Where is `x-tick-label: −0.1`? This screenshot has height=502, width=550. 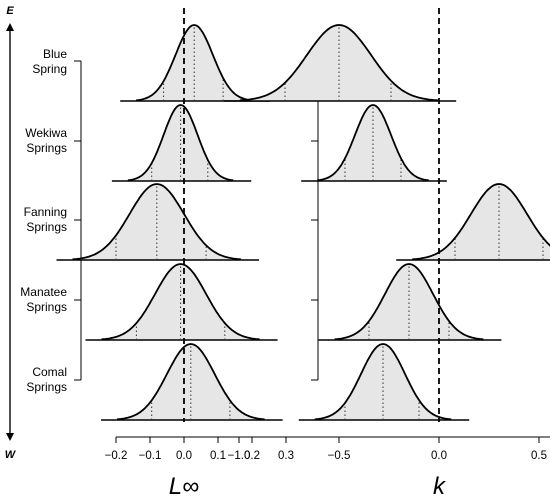 x-tick-label: −0.1 is located at coordinates (150, 456).